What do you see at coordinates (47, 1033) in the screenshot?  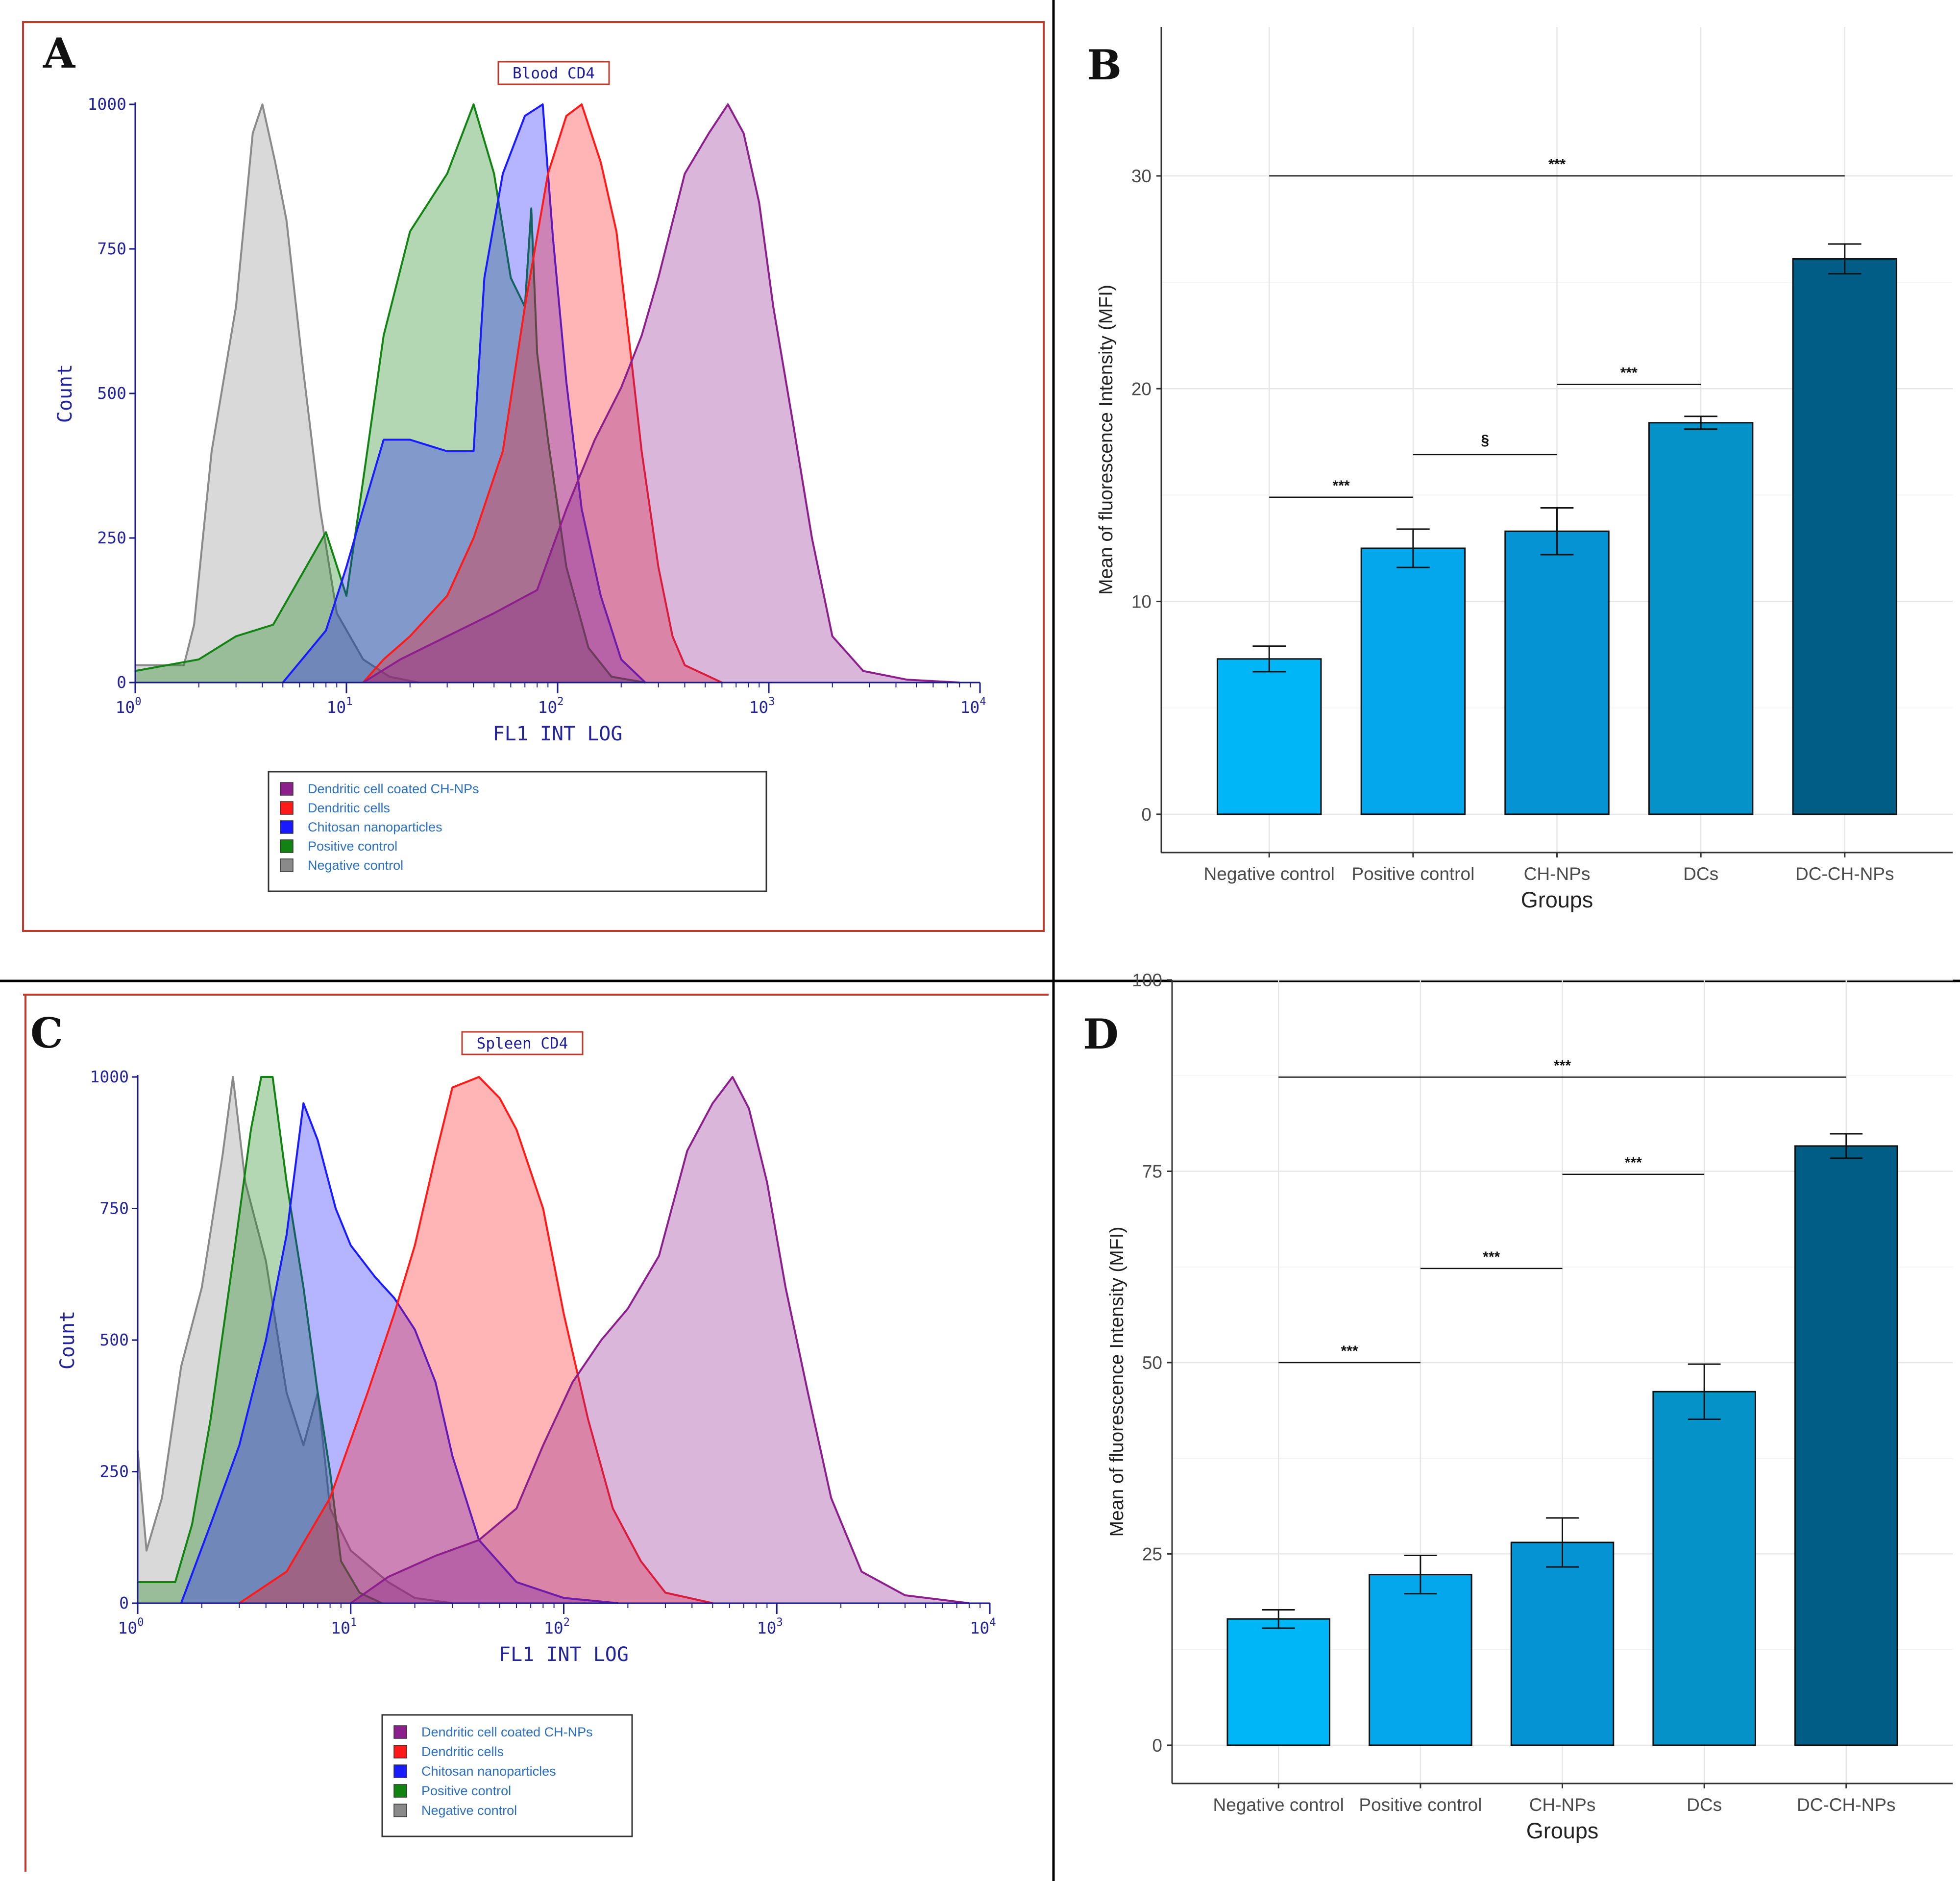 I see `panel-letter-c: C` at bounding box center [47, 1033].